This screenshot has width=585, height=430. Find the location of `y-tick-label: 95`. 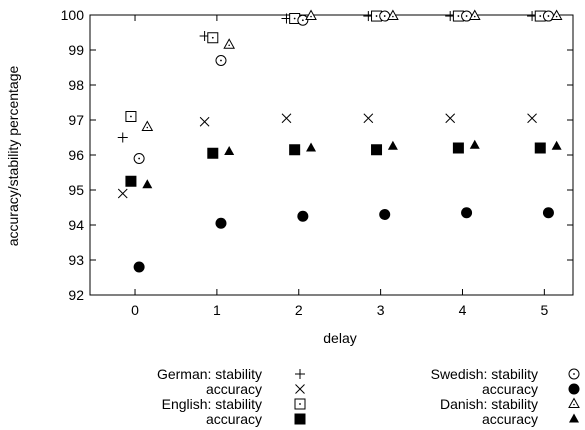

y-tick-label: 95 is located at coordinates (76, 190).